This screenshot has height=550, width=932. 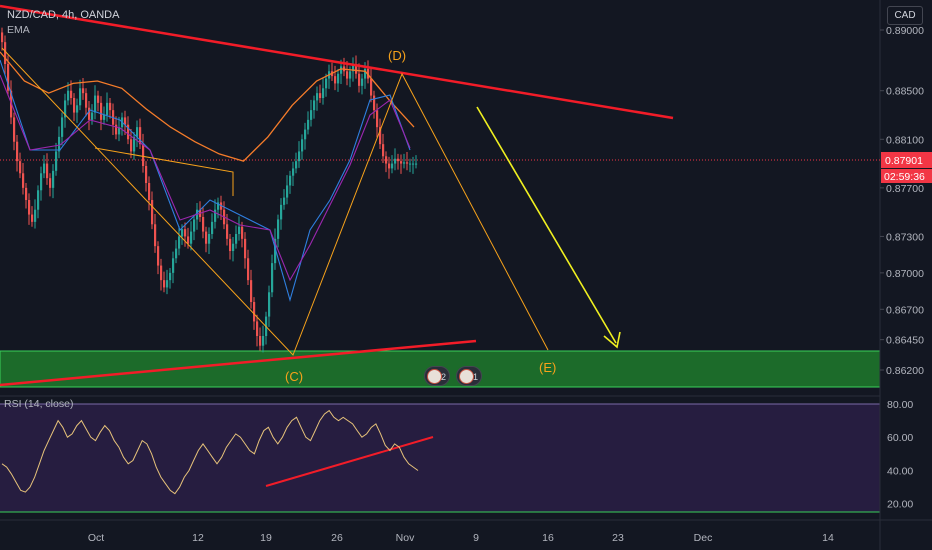 What do you see at coordinates (546, 225) in the screenshot?
I see `projection-arrow` at bounding box center [546, 225].